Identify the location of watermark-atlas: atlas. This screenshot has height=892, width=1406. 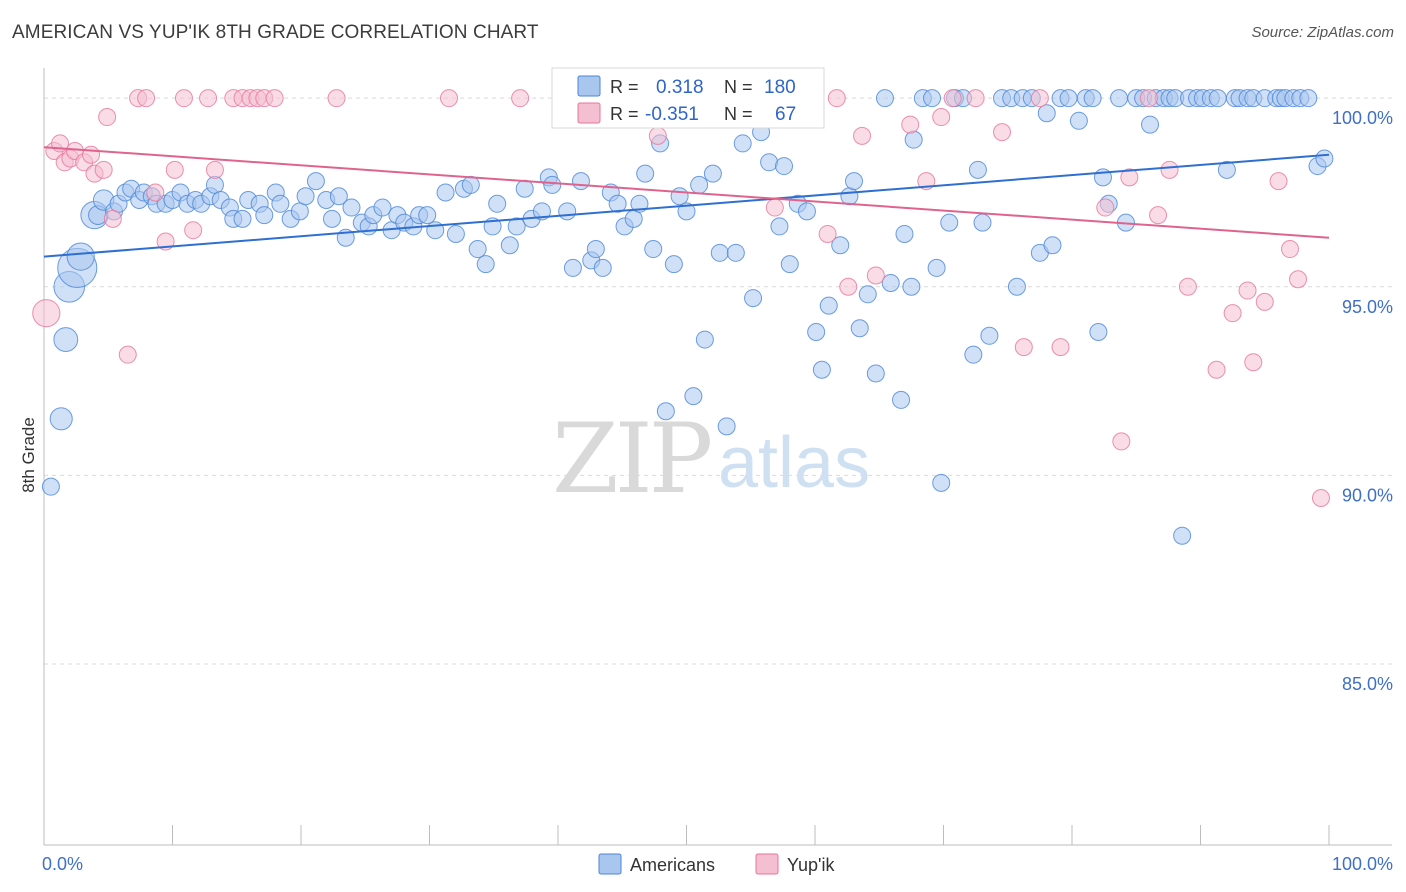
(794, 463).